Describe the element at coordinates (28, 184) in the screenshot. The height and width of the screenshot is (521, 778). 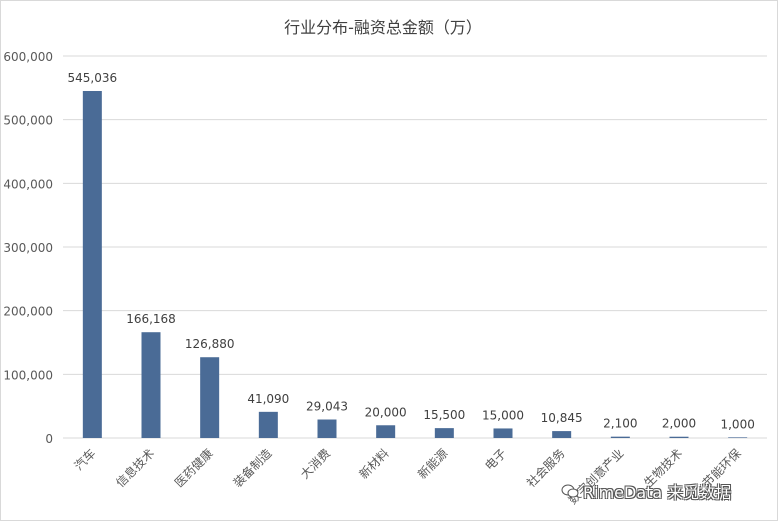
I see `y-tick-label: 400,000` at that location.